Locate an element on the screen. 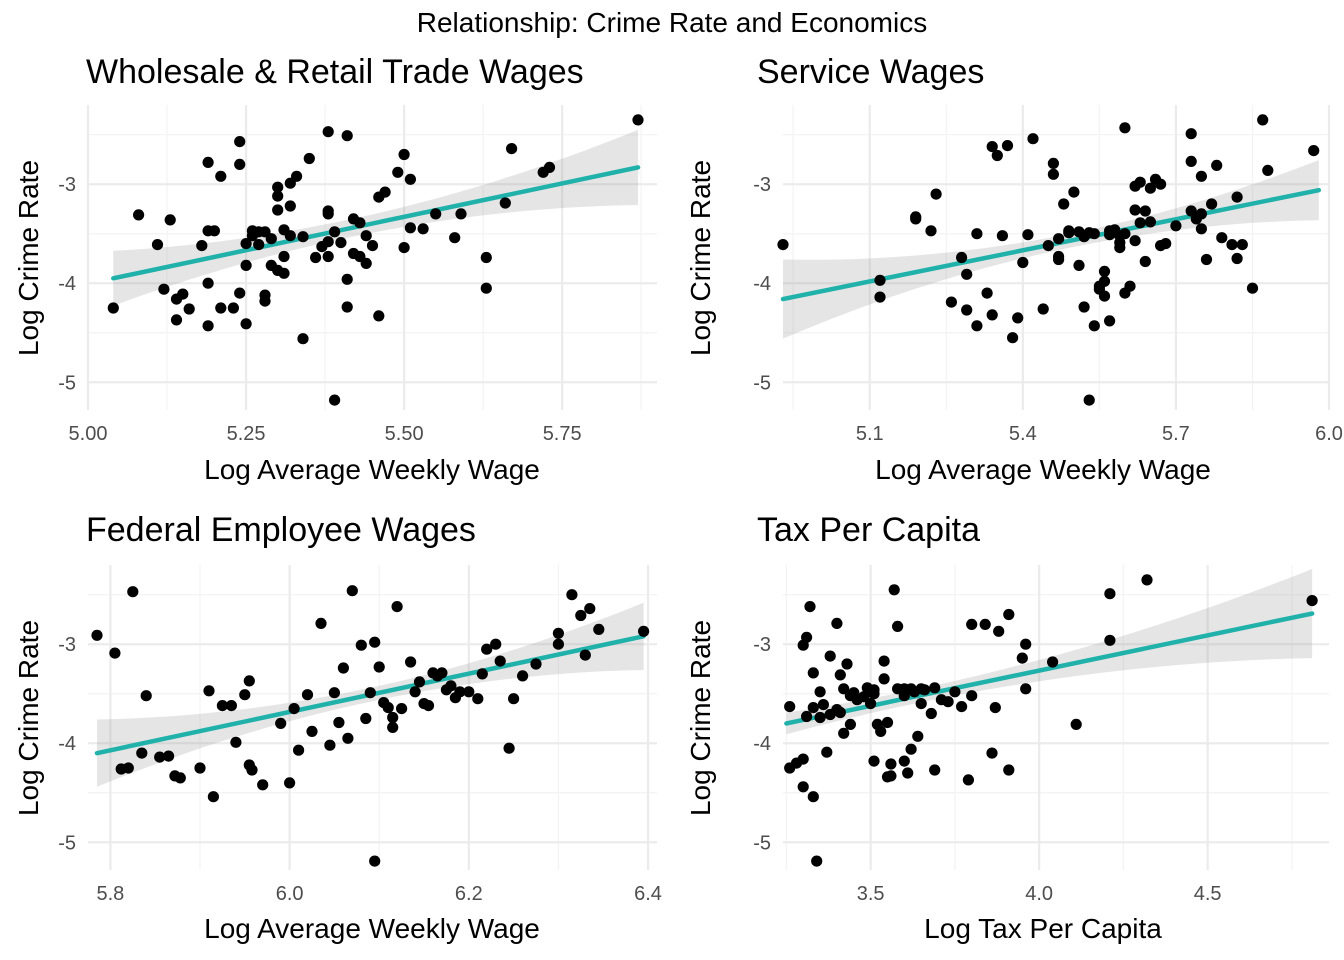 Image resolution: width=1344 pixels, height=960 pixels. plot-area is located at coordinates (372, 717).